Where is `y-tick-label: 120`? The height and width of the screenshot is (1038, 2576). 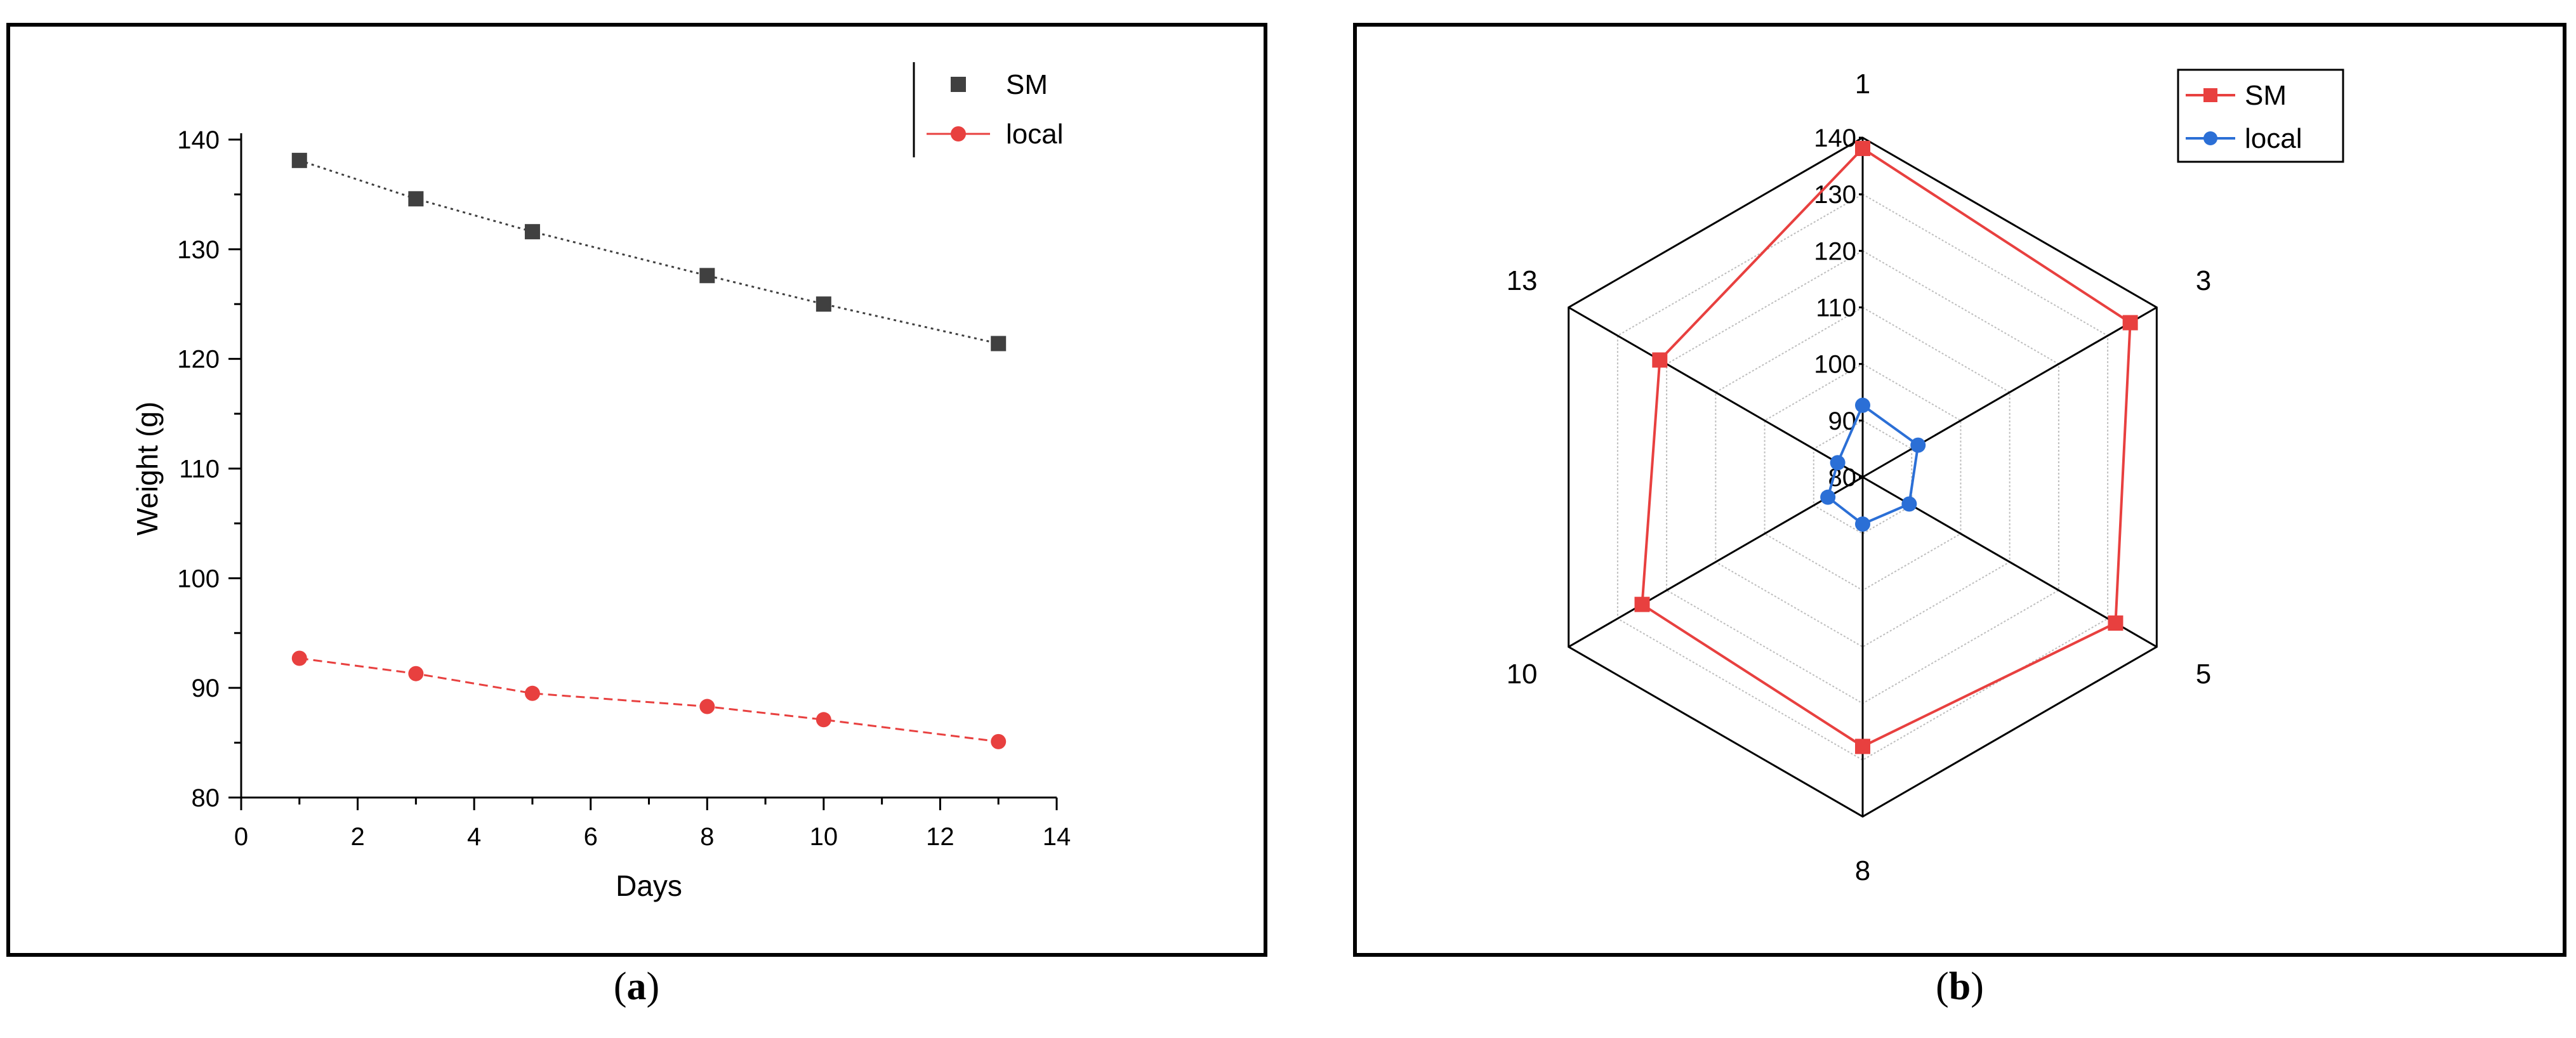
y-tick-label: 120 is located at coordinates (199, 360).